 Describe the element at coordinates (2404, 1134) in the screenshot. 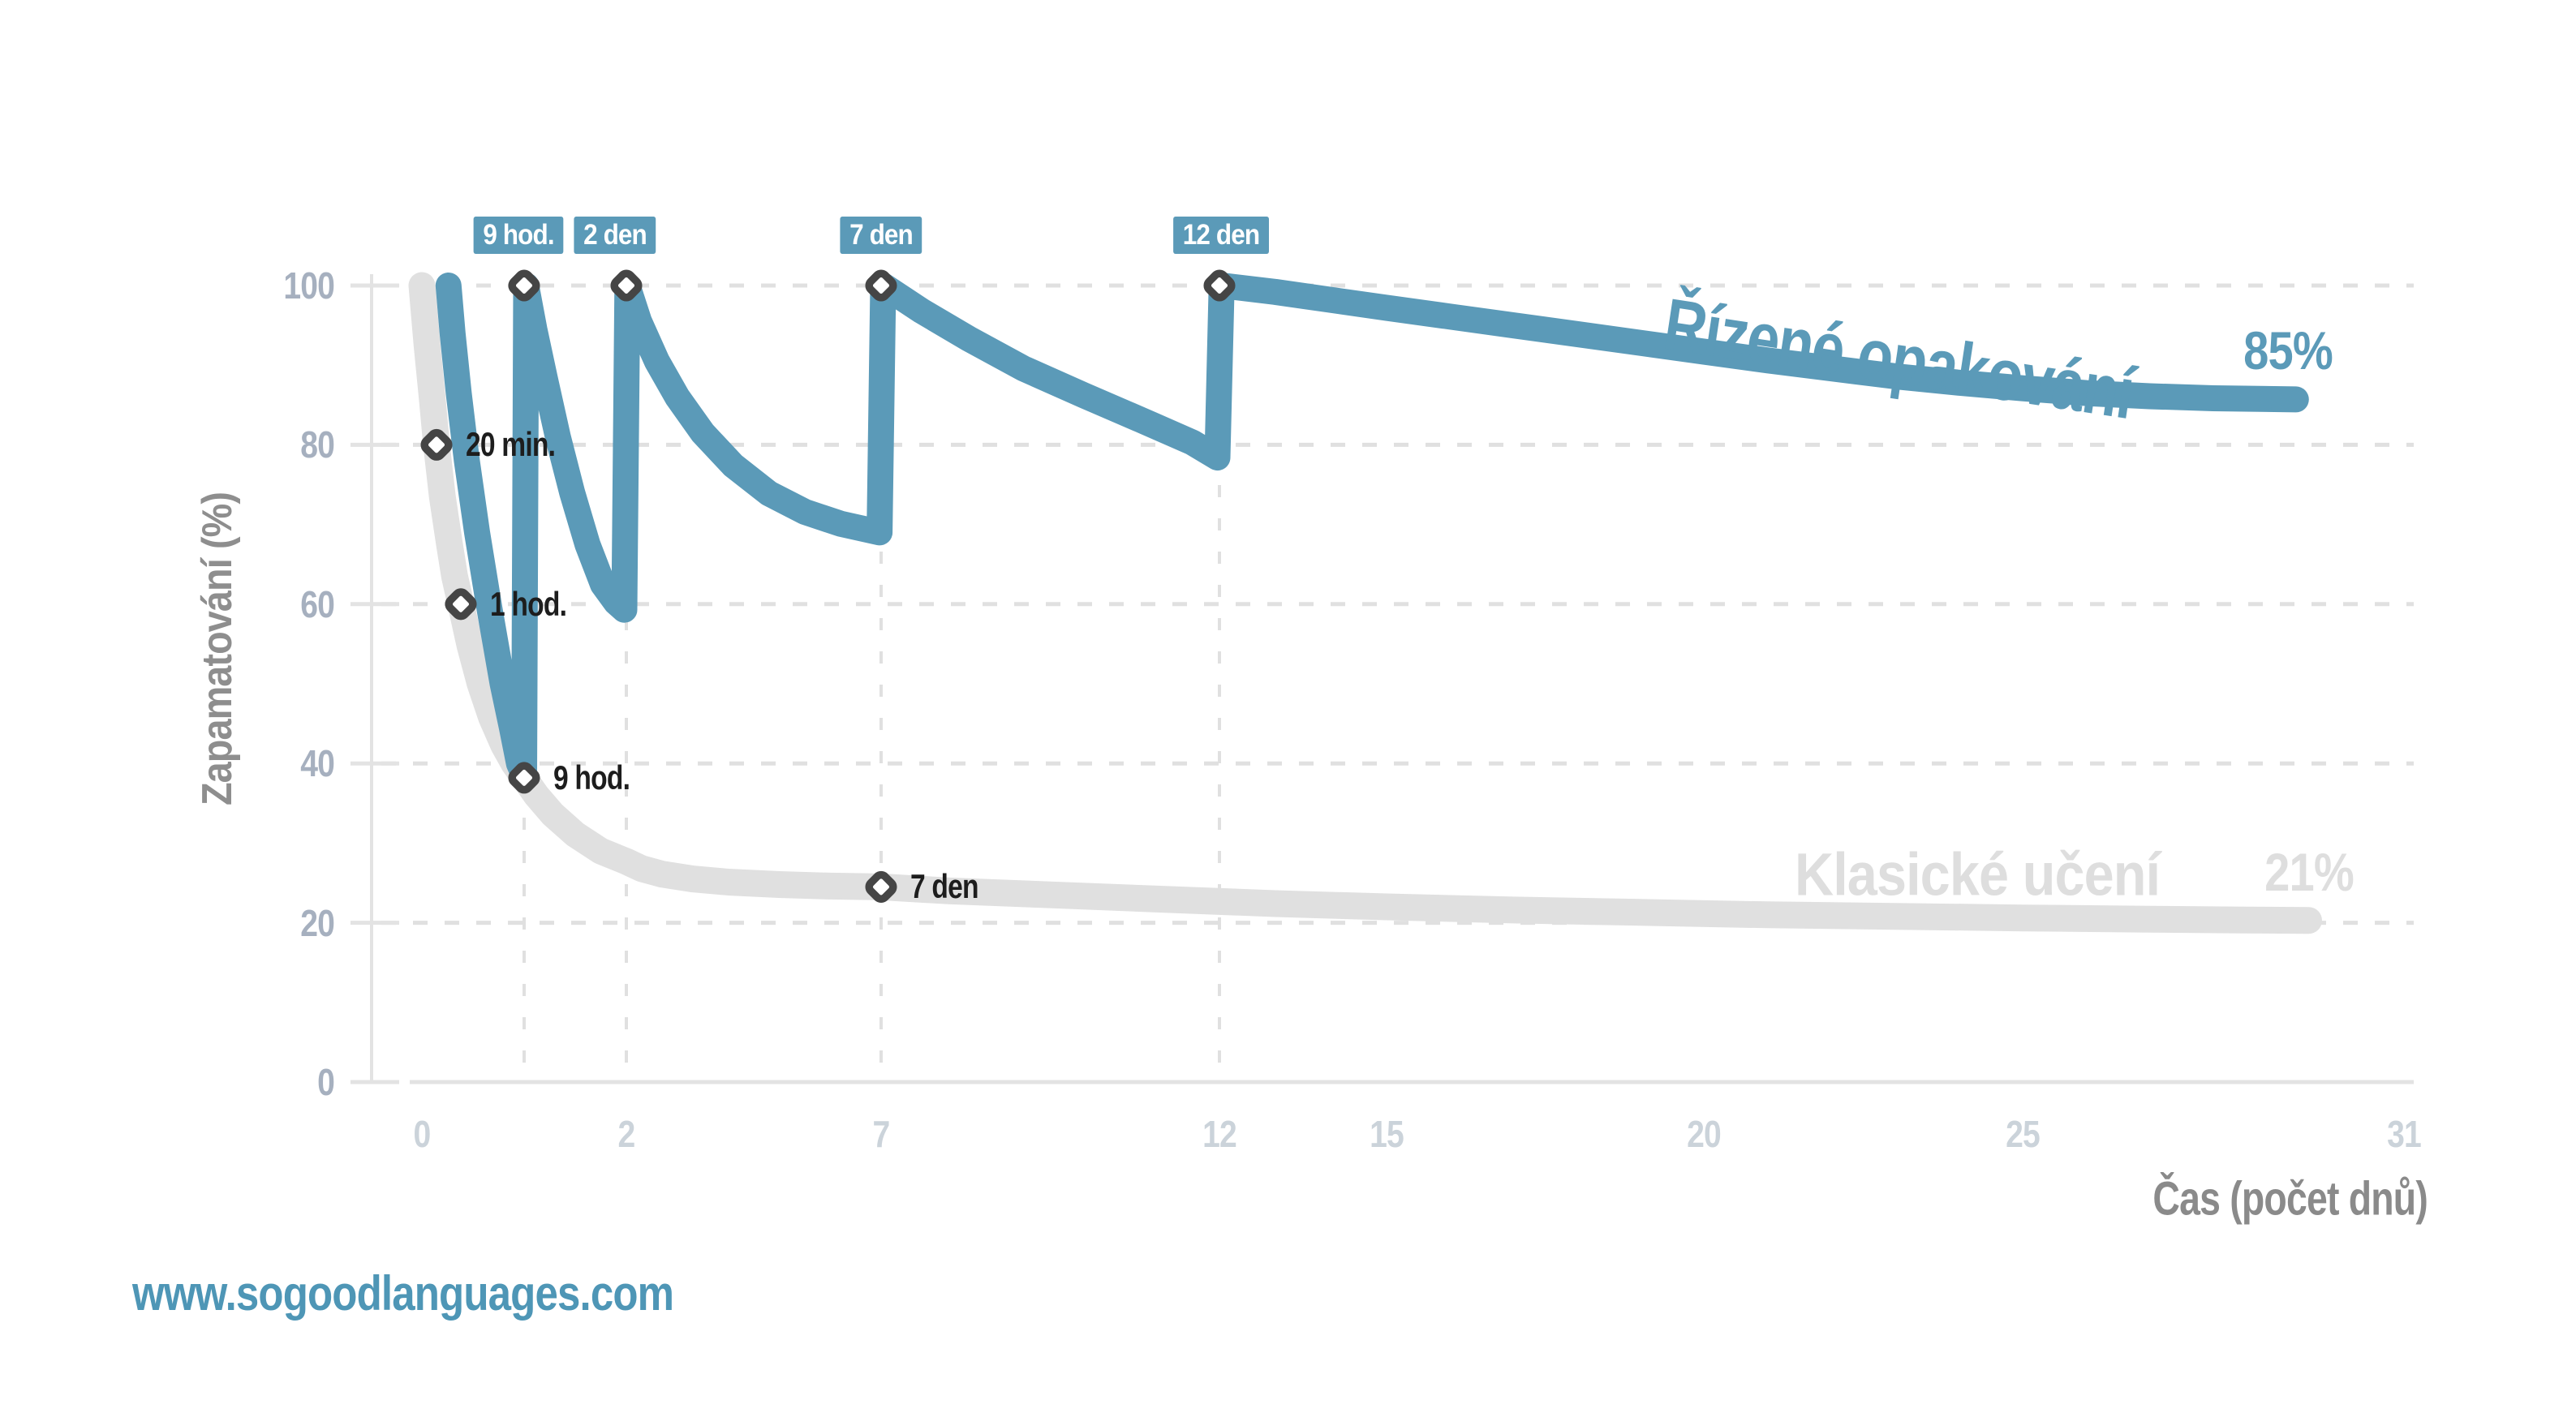

I see `x-tick-label: 31` at that location.